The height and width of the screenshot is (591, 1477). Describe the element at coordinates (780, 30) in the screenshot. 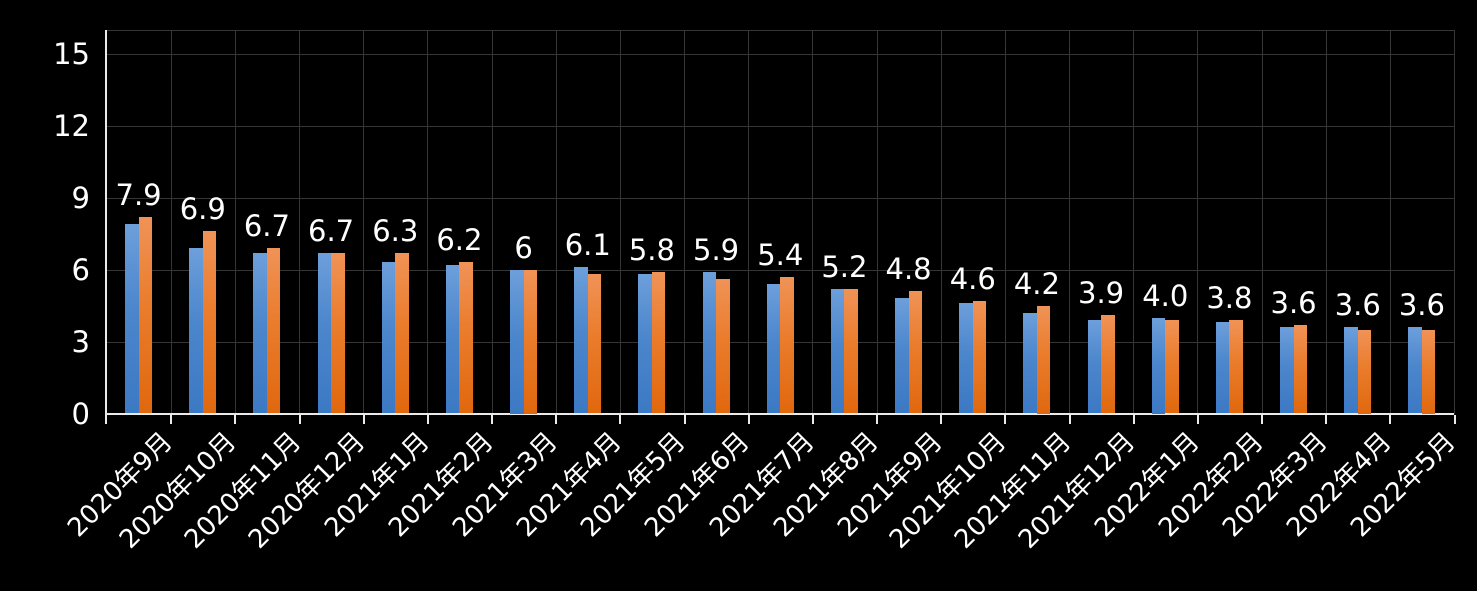

I see `plot-top-border` at that location.